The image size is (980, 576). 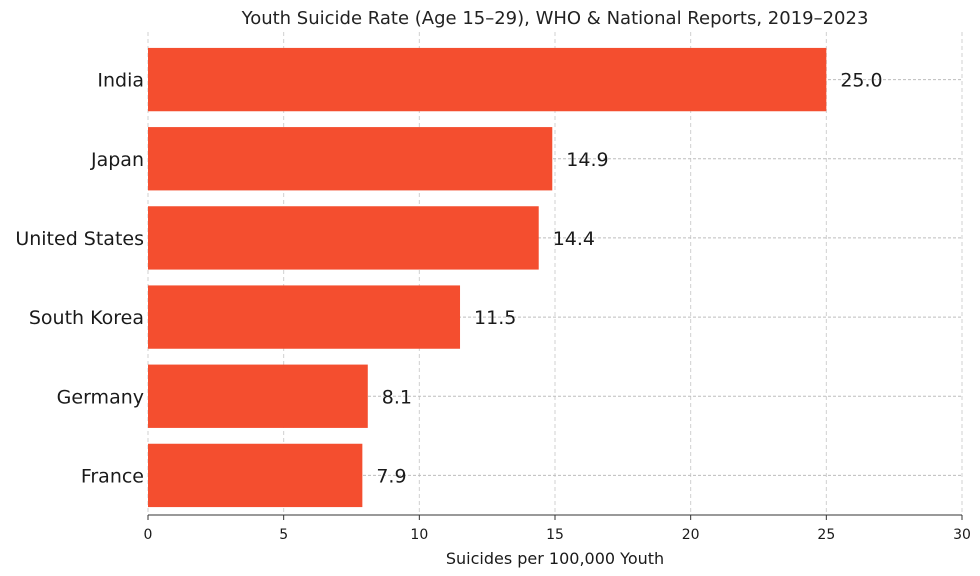 What do you see at coordinates (86, 318) in the screenshot?
I see `category-label-3: South Korea` at bounding box center [86, 318].